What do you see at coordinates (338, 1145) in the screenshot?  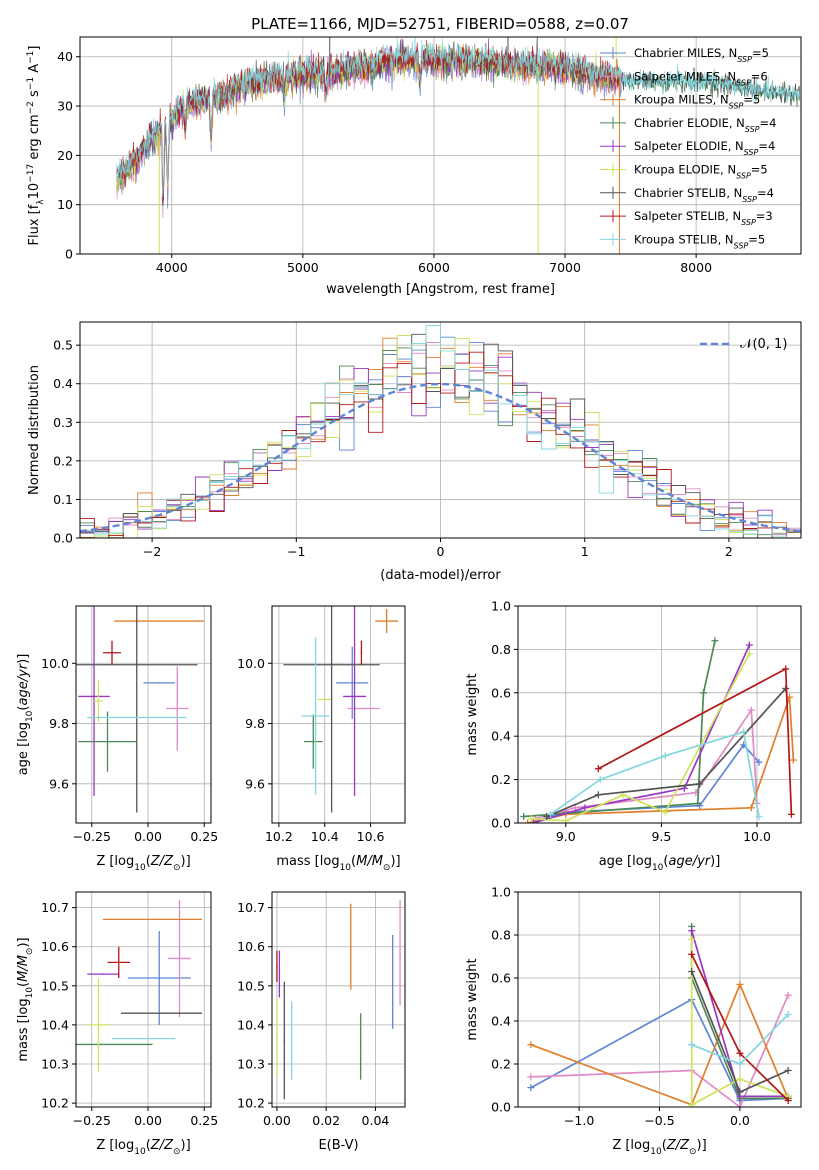 I see `mass_vs_EBV-xlabel: E(B-V)` at bounding box center [338, 1145].